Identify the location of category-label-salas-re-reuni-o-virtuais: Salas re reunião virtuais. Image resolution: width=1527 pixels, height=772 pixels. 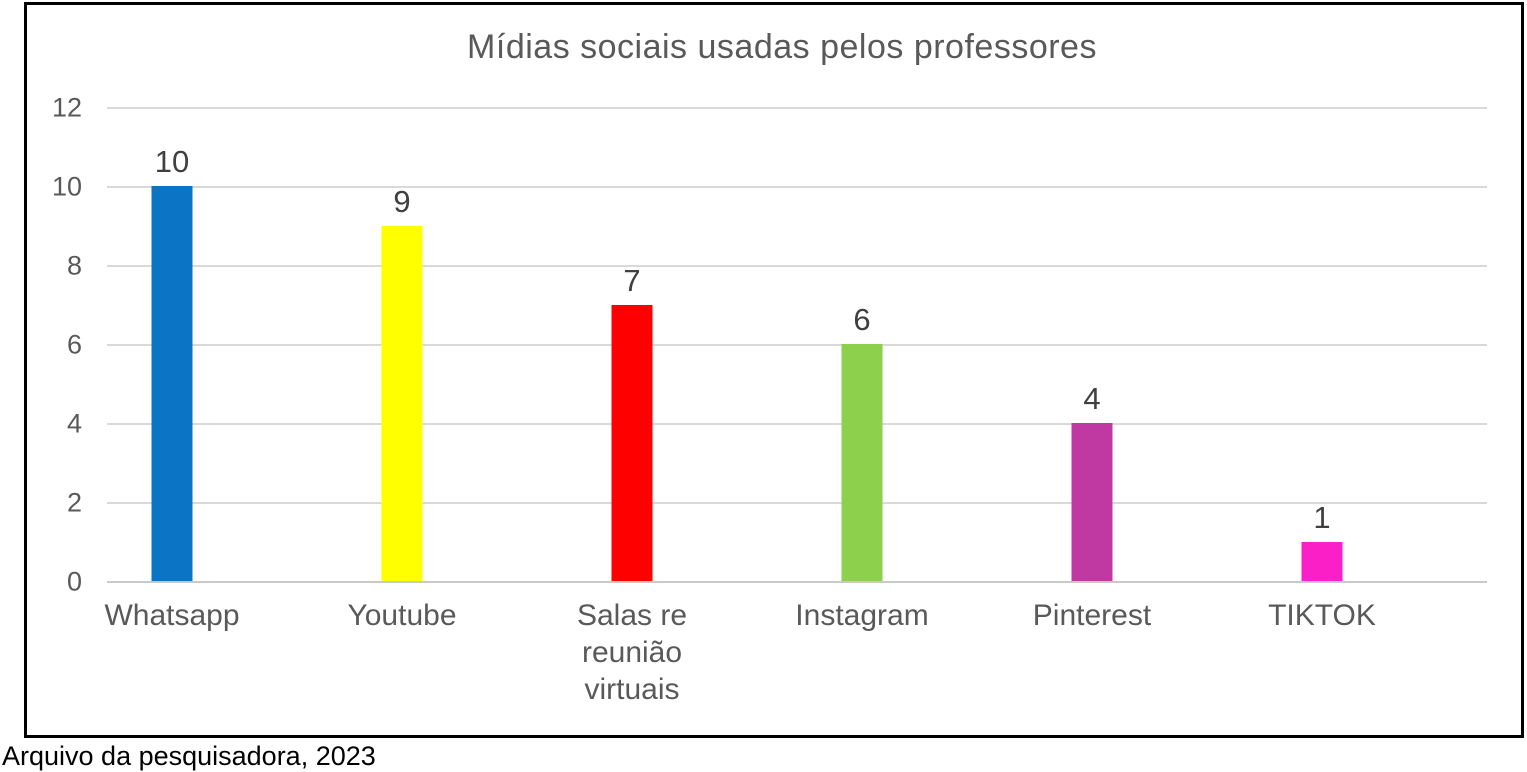
(632, 652).